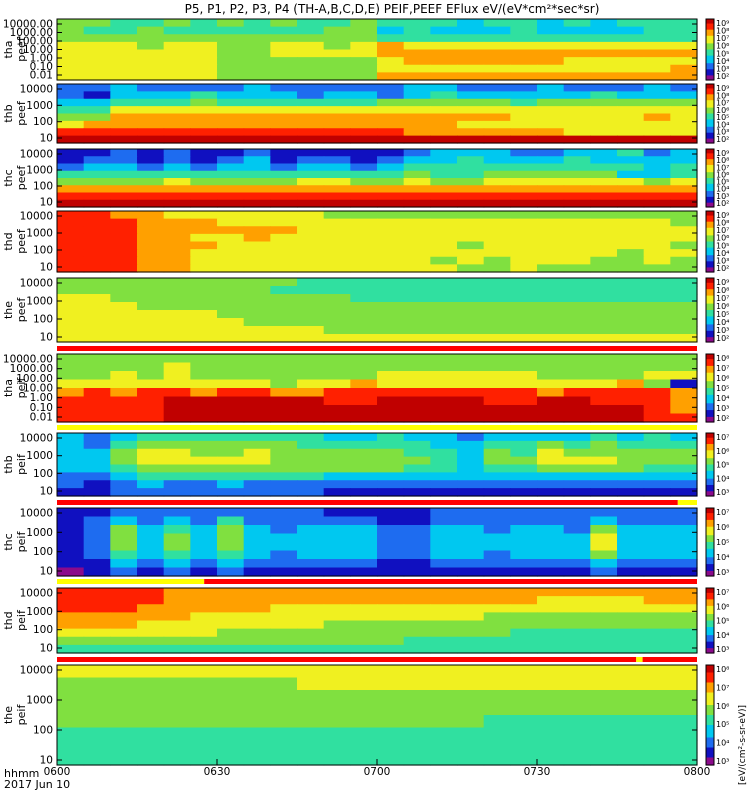 Image resolution: width=750 pixels, height=800 pixels. What do you see at coordinates (722, 437) in the screenshot?
I see `colorbar-tick-label: 10⁷` at bounding box center [722, 437].